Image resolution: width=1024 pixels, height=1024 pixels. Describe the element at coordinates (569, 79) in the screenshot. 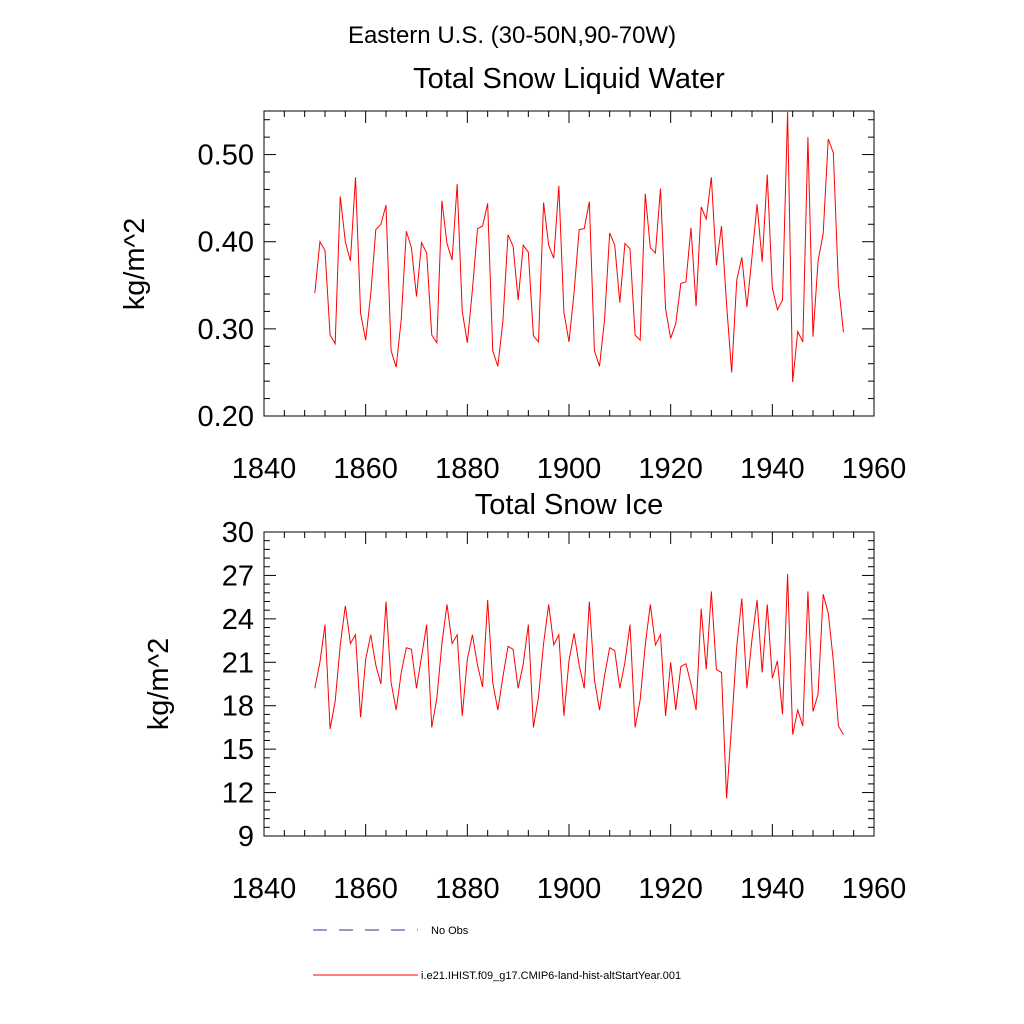

I see `chart-title: Total Snow Liquid Water` at that location.